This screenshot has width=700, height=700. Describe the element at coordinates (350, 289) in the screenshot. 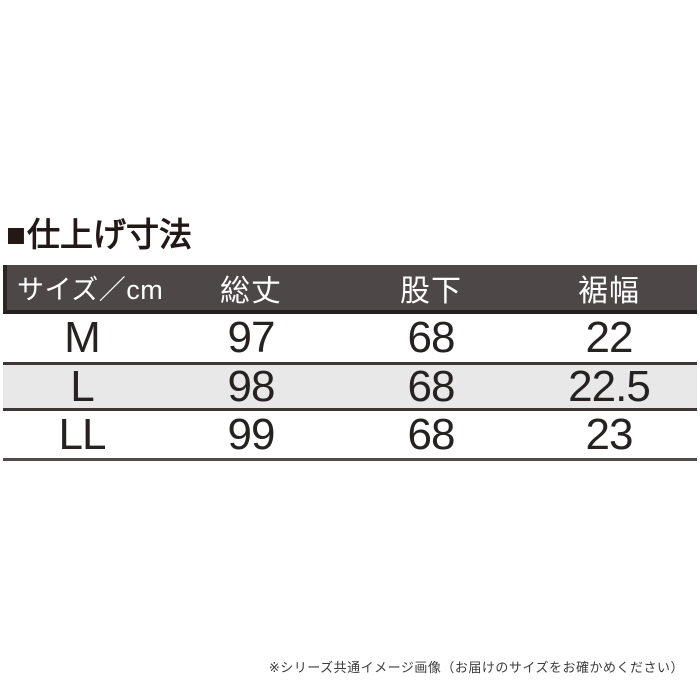

I see `table-header-row: サイズ／cm 総丈 股下 裾幅` at that location.